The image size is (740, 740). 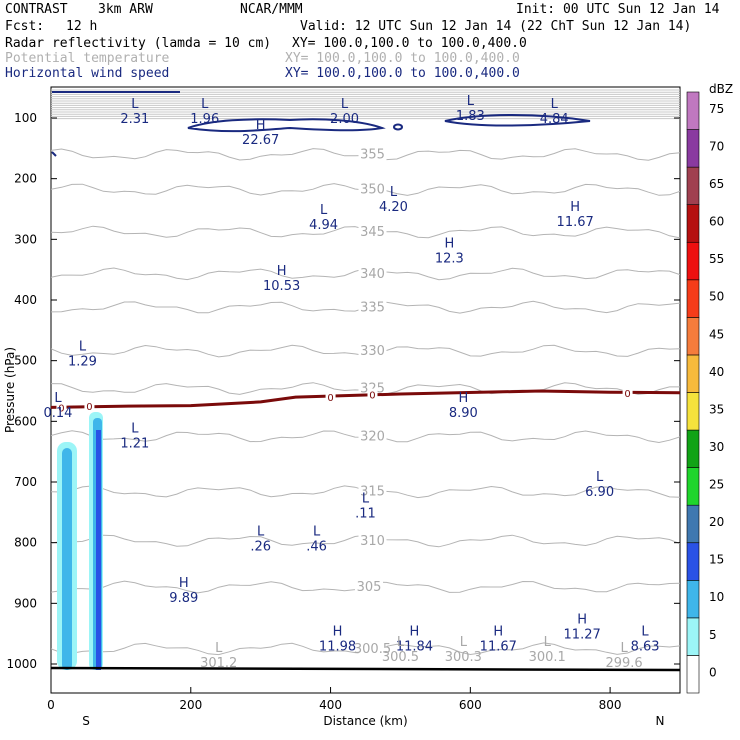 I want to click on colorbar-label: 25, so click(x=716, y=485).